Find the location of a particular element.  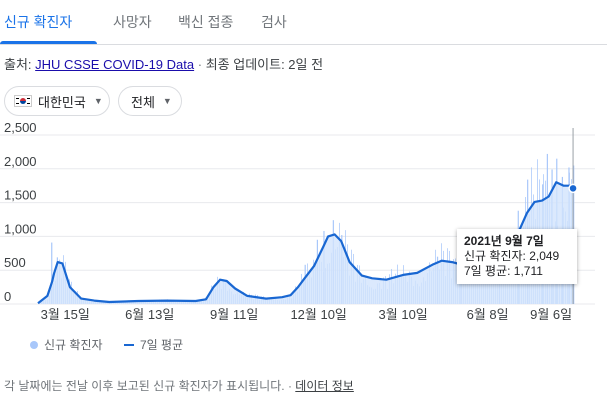

scope-dropdown: 전체 ▼ is located at coordinates (150, 101).